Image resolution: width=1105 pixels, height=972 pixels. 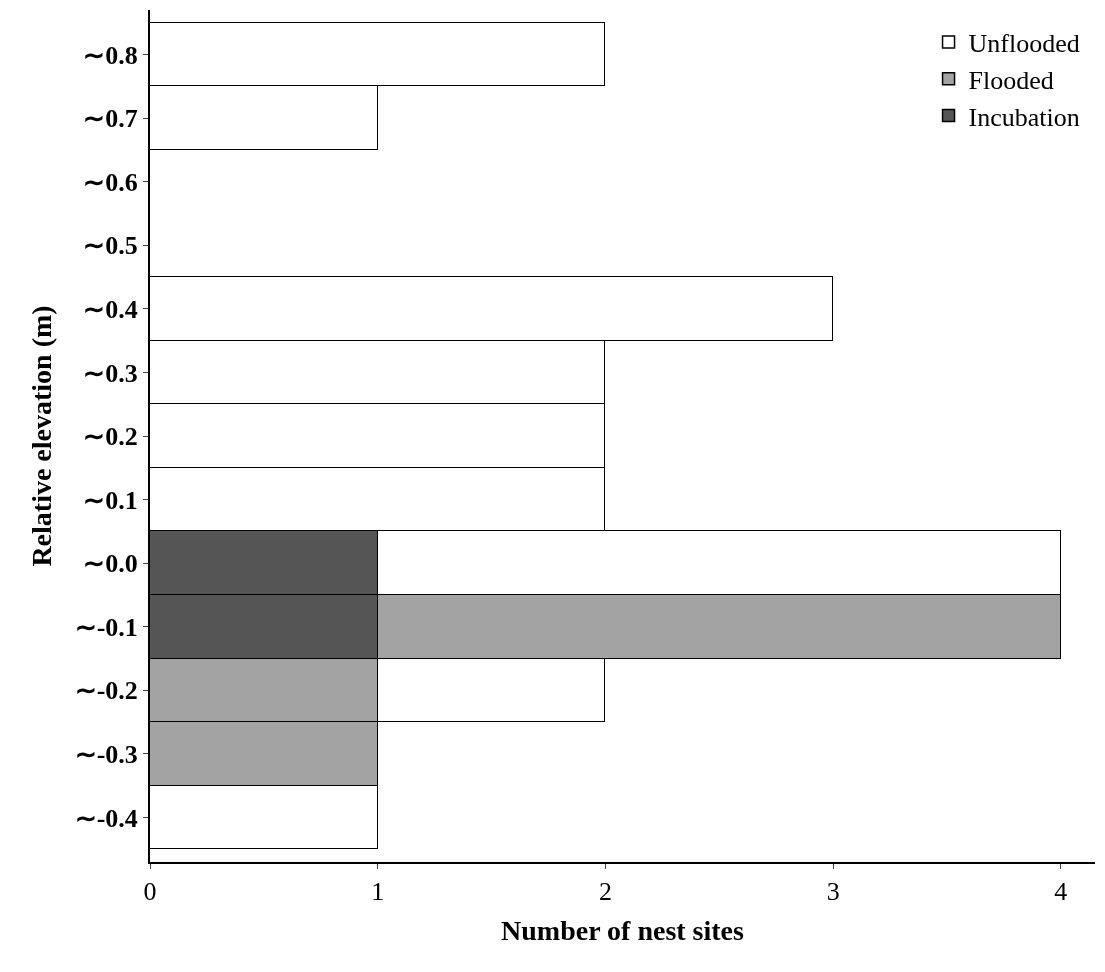 I want to click on y-tick-label: ∼0.0, so click(x=110, y=564).